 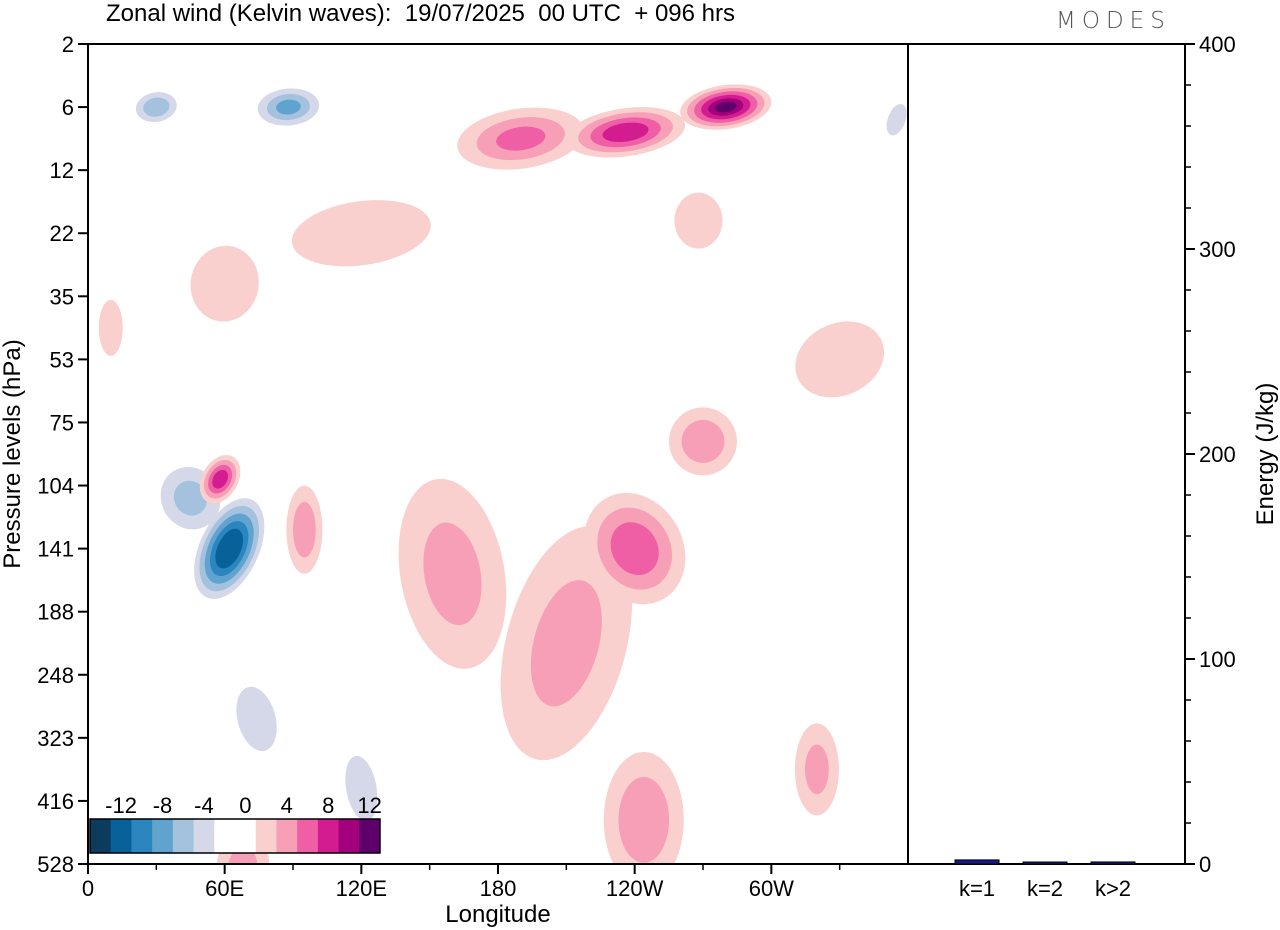 I want to click on colorbar-frame, so click(x=235, y=836).